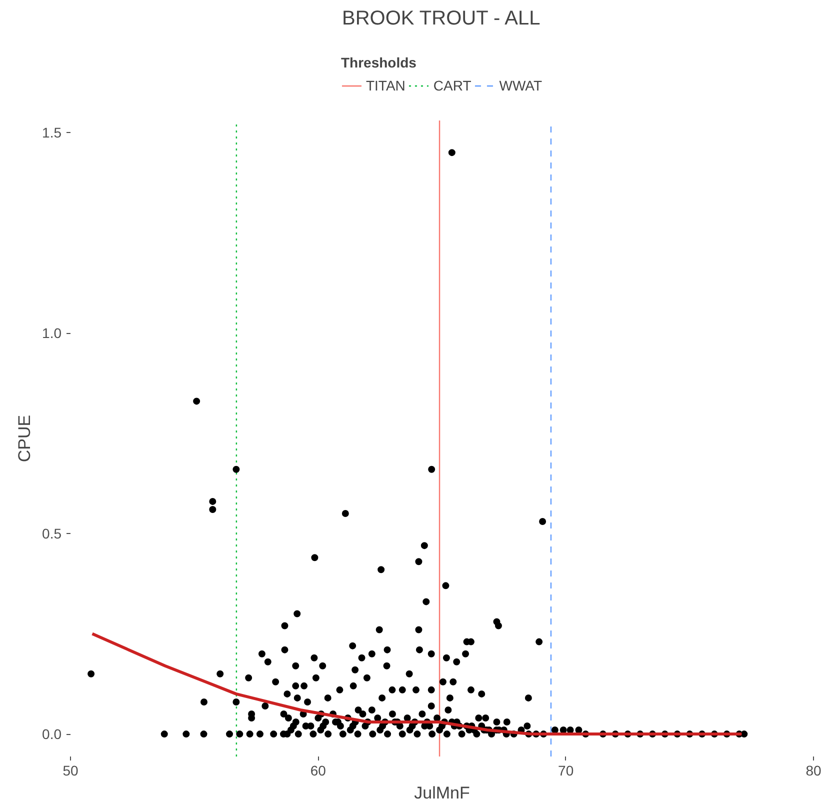  What do you see at coordinates (318, 770) in the screenshot?
I see `x-tick-label: 60` at bounding box center [318, 770].